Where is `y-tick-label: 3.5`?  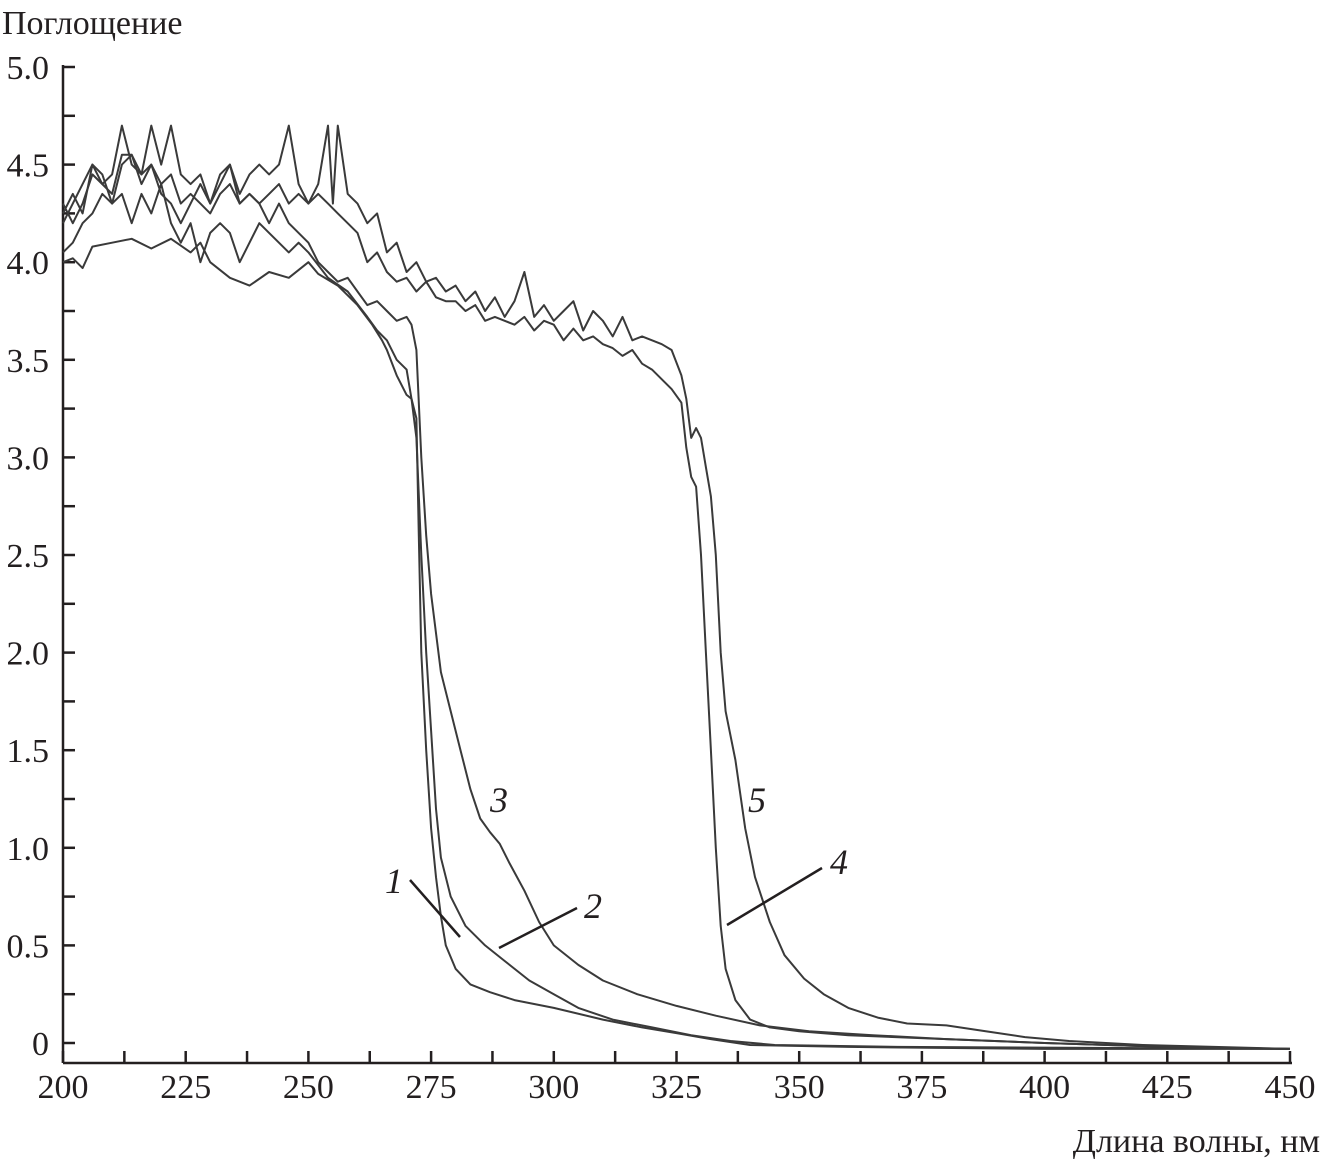
y-tick-label: 3.5 is located at coordinates (28, 361).